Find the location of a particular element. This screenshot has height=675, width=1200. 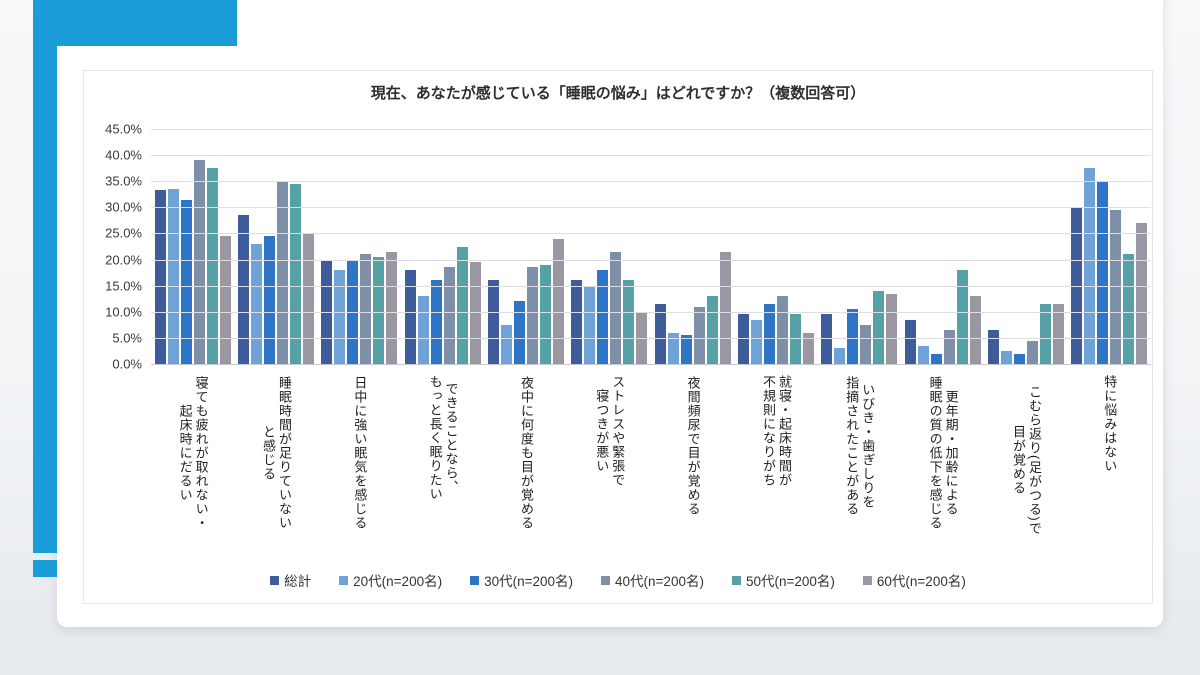

category-label-line: 睡眠の質の低下を感じる is located at coordinates (935, 452).